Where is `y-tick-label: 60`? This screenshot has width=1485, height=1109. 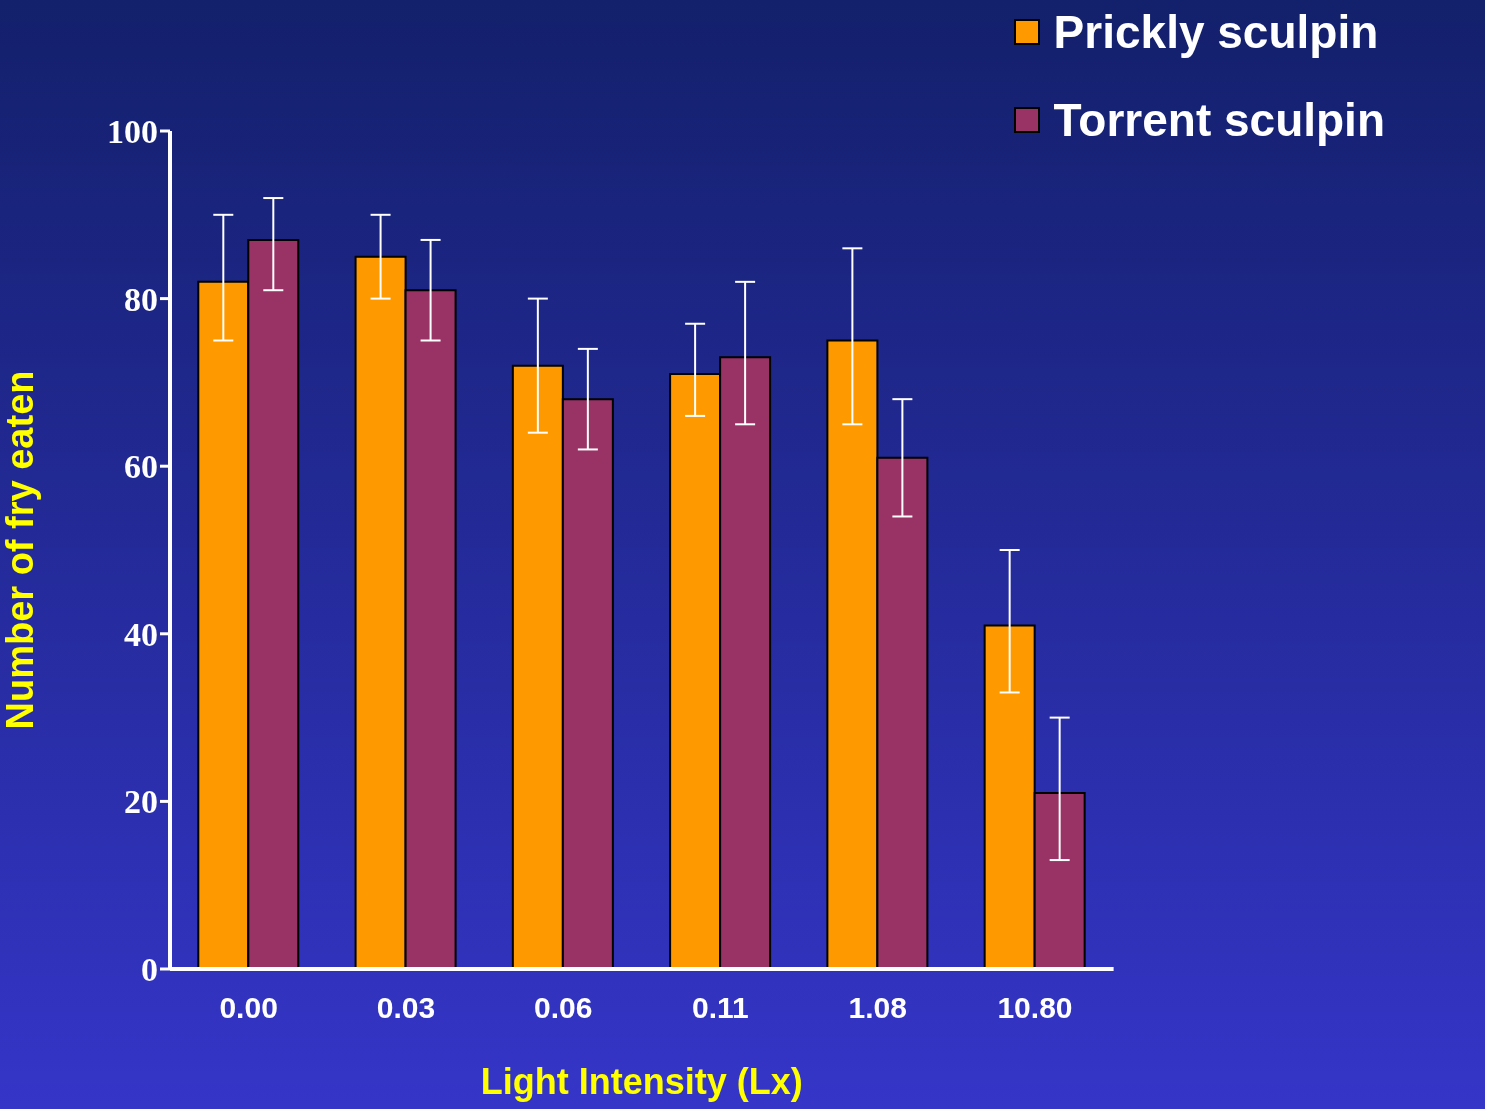 y-tick-label: 60 is located at coordinates (141, 467).